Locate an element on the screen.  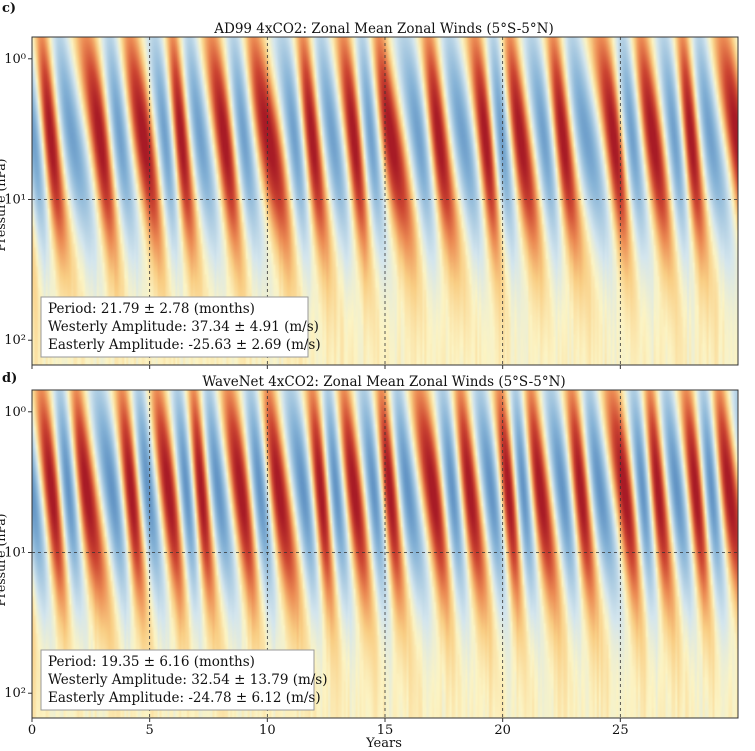
panel-d-ylabel: Pressure (hPa) is located at coordinates (4, 559).